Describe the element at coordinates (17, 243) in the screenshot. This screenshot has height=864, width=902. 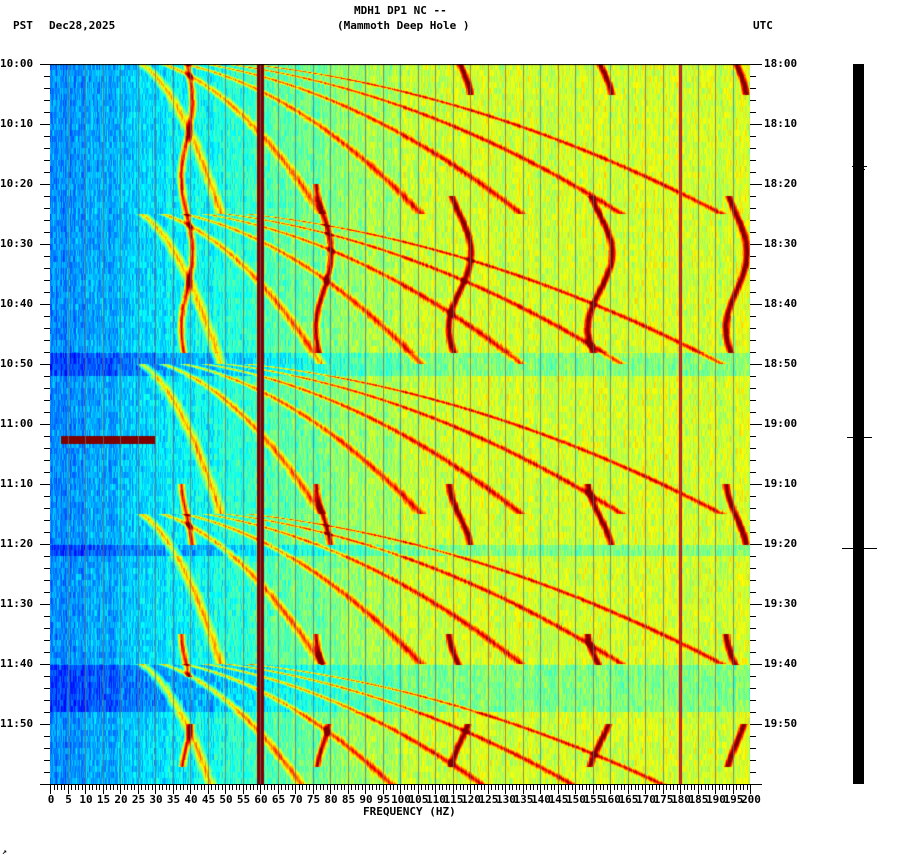
I see `y-tick-label-left: 10:30` at that location.